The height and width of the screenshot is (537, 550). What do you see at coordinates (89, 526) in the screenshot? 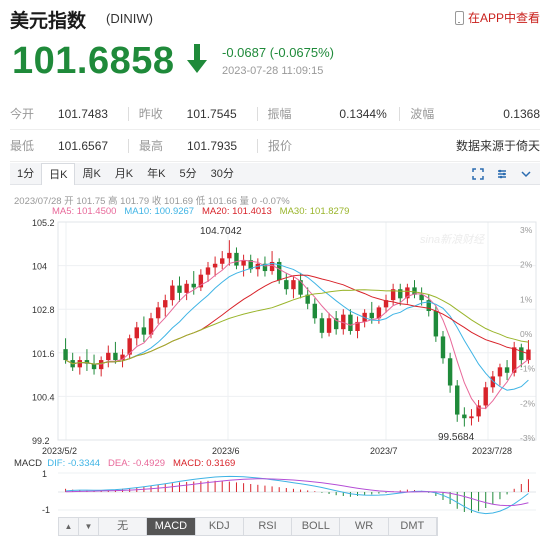
I see `scroll-down-button: ▼` at bounding box center [89, 526].